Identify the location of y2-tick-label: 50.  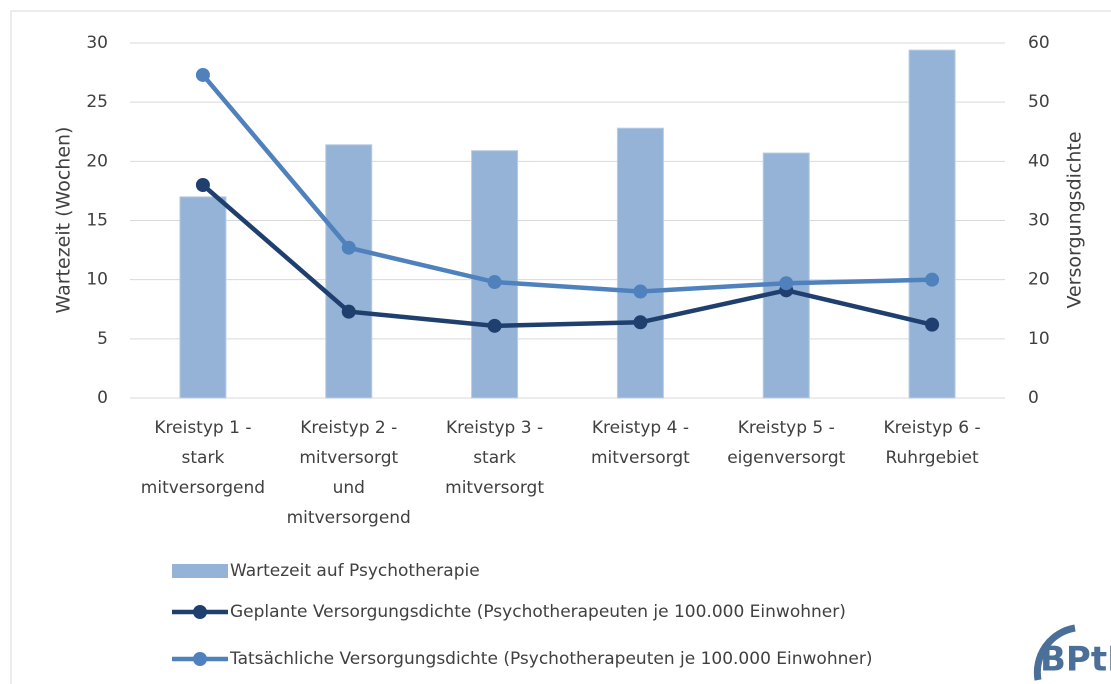
(1039, 102).